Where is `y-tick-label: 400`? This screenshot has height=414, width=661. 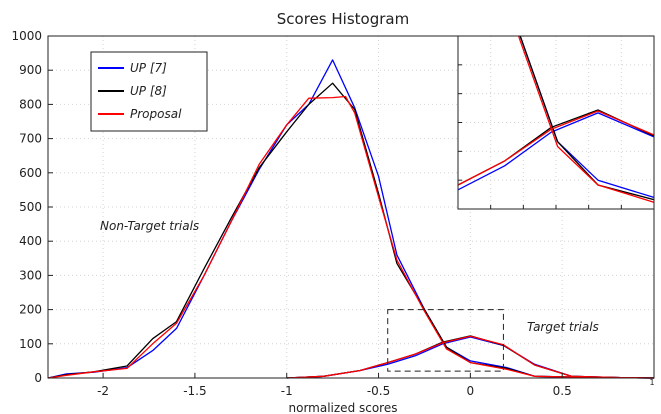 y-tick-label: 400 is located at coordinates (30, 241).